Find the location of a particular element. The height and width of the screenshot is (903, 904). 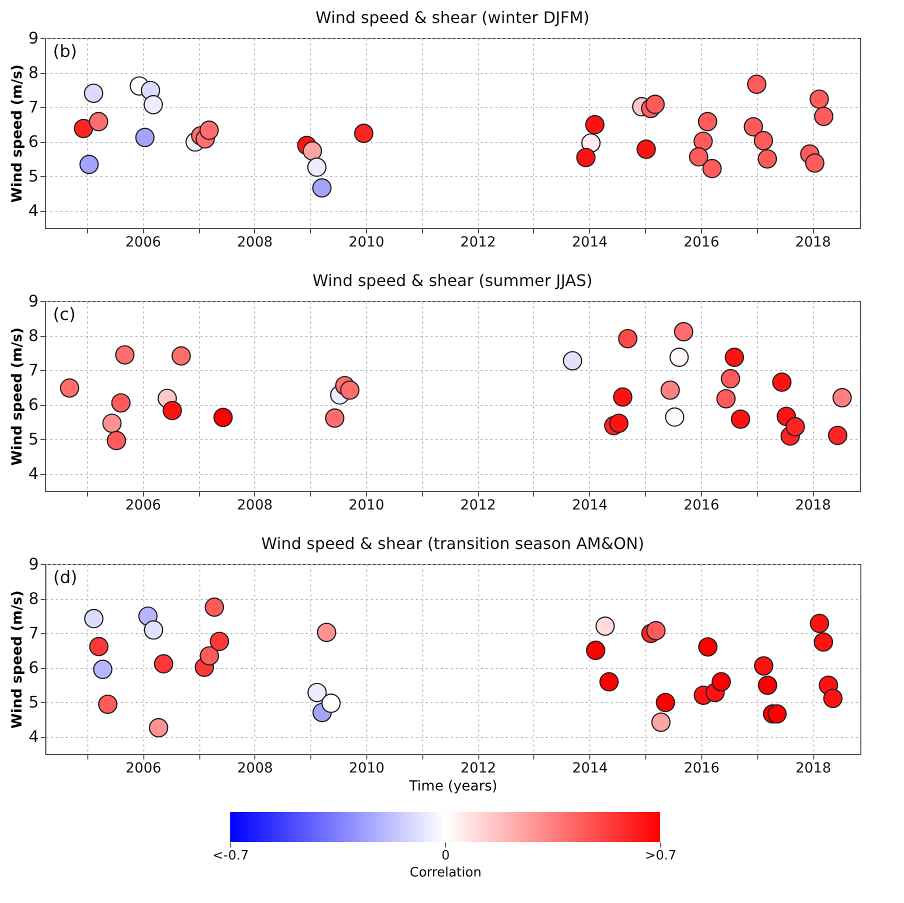

chart-title: Wind speed & shear (summer JJAS) is located at coordinates (452, 280).